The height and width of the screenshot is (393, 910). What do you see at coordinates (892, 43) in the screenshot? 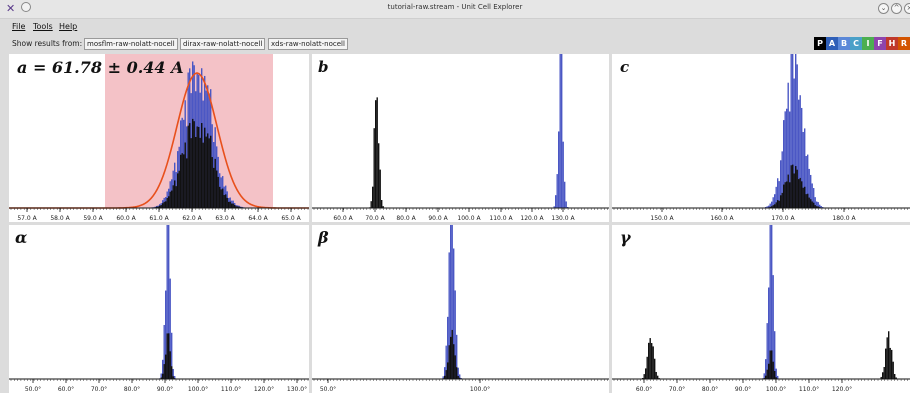
I see `lattice-selector-h: H` at bounding box center [892, 43].